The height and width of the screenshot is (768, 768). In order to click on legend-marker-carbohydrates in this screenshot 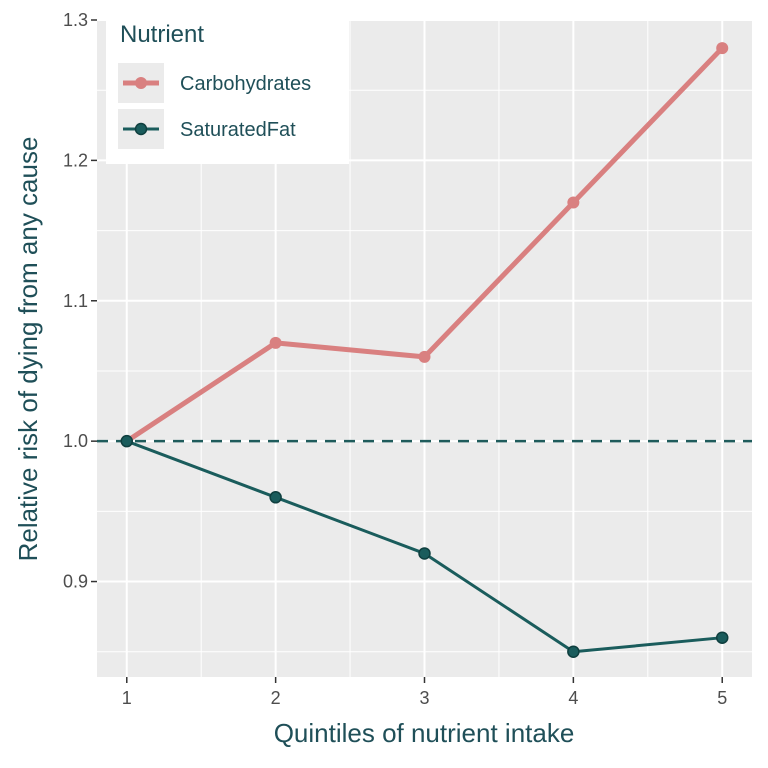, I will do `click(141, 83)`.